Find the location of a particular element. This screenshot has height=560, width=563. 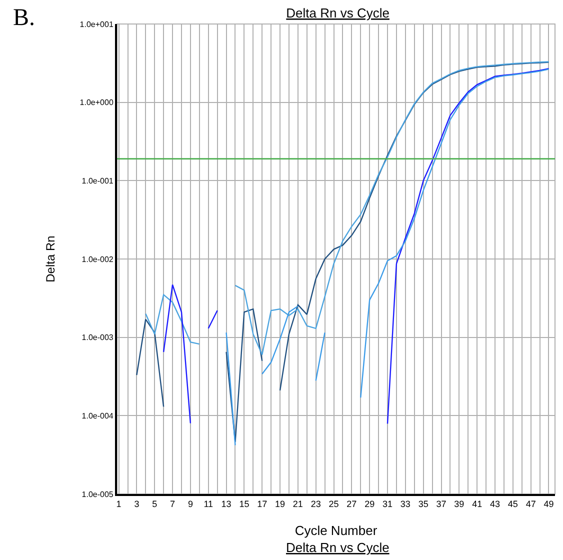

x-tick-label: 1 is located at coordinates (119, 503).